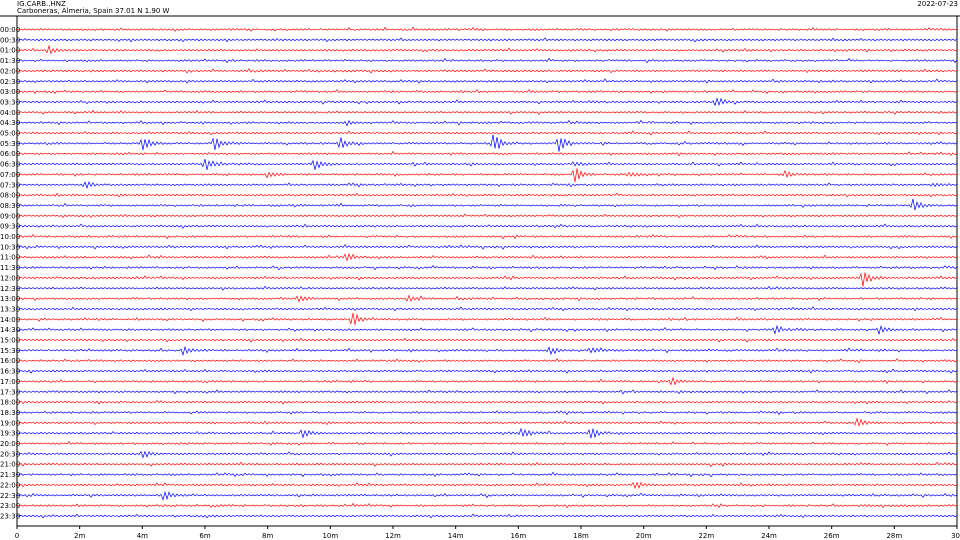 Image resolution: width=960 pixels, height=540 pixels. Describe the element at coordinates (10, 144) in the screenshot. I see `row-time-label: 05:30` at that location.